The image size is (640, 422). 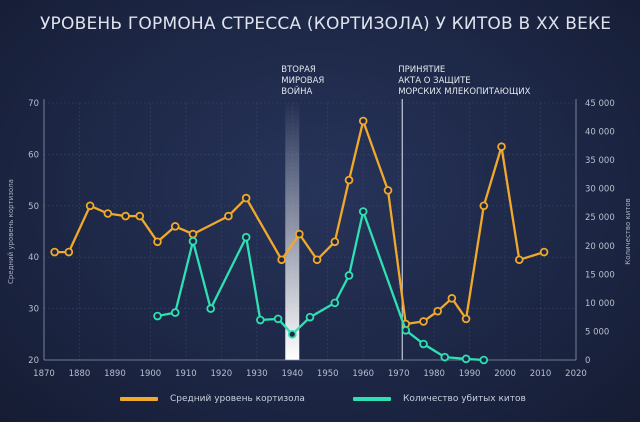 I want to click on x-tick-label: 1970, so click(x=399, y=374).